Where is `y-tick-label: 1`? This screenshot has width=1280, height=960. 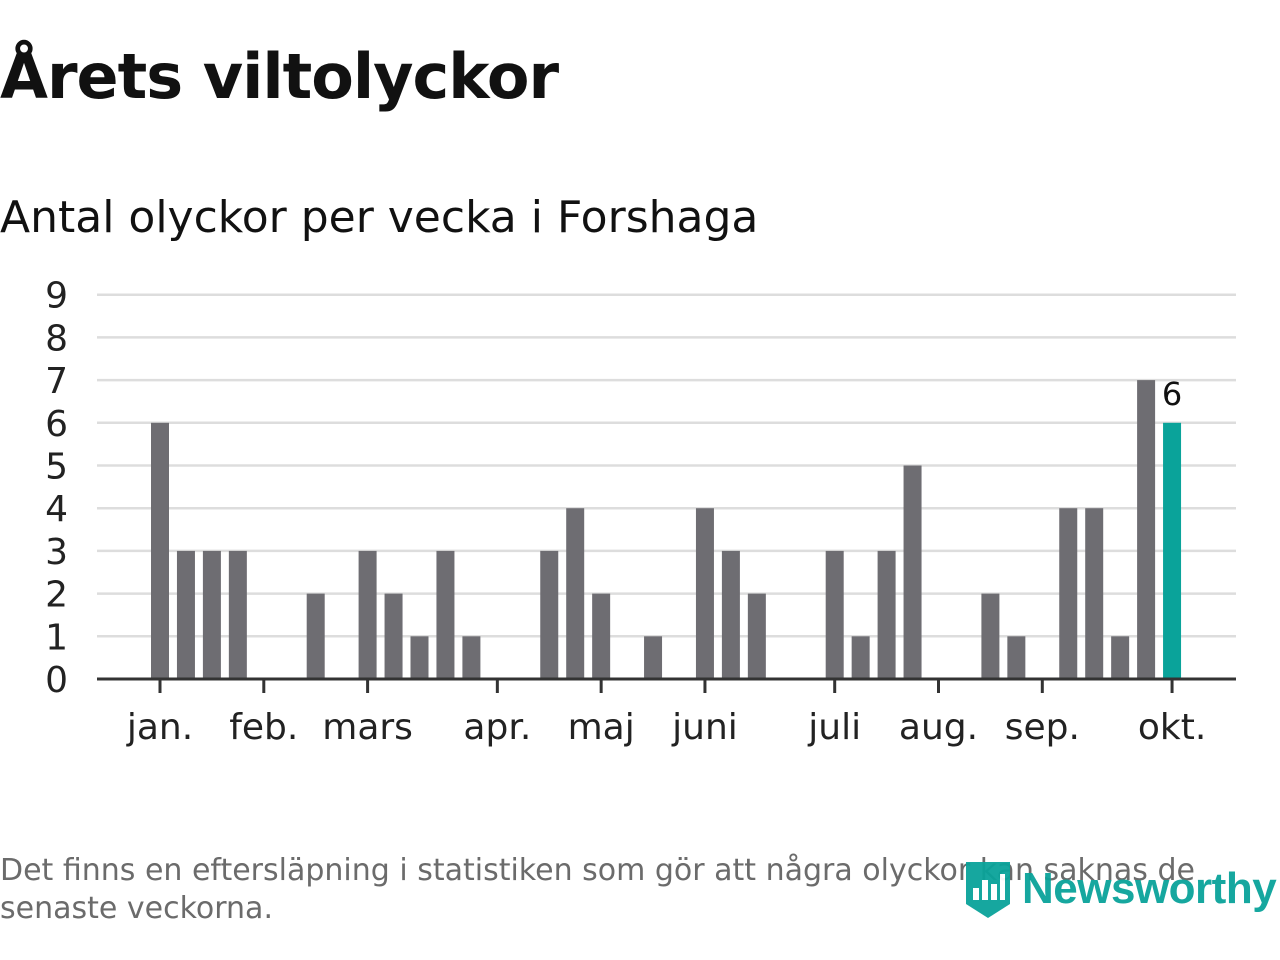
y-tick-label: 1 is located at coordinates (56, 637).